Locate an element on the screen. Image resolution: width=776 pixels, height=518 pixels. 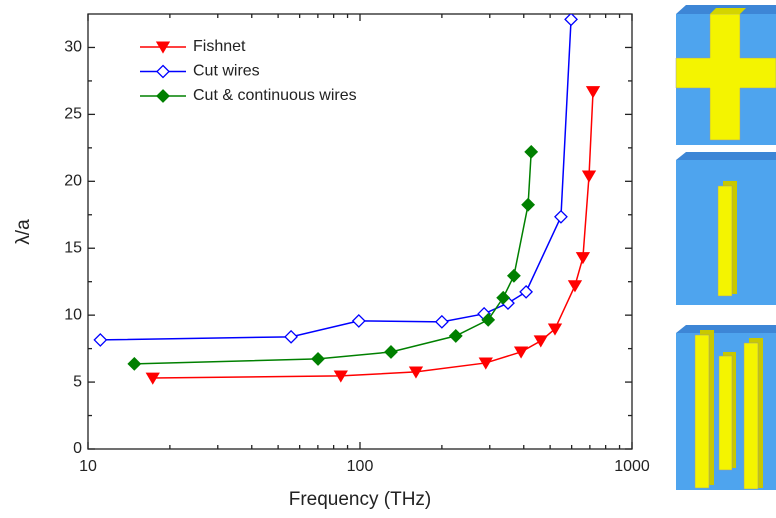
y-tick-label: 0 is located at coordinates (77, 448).